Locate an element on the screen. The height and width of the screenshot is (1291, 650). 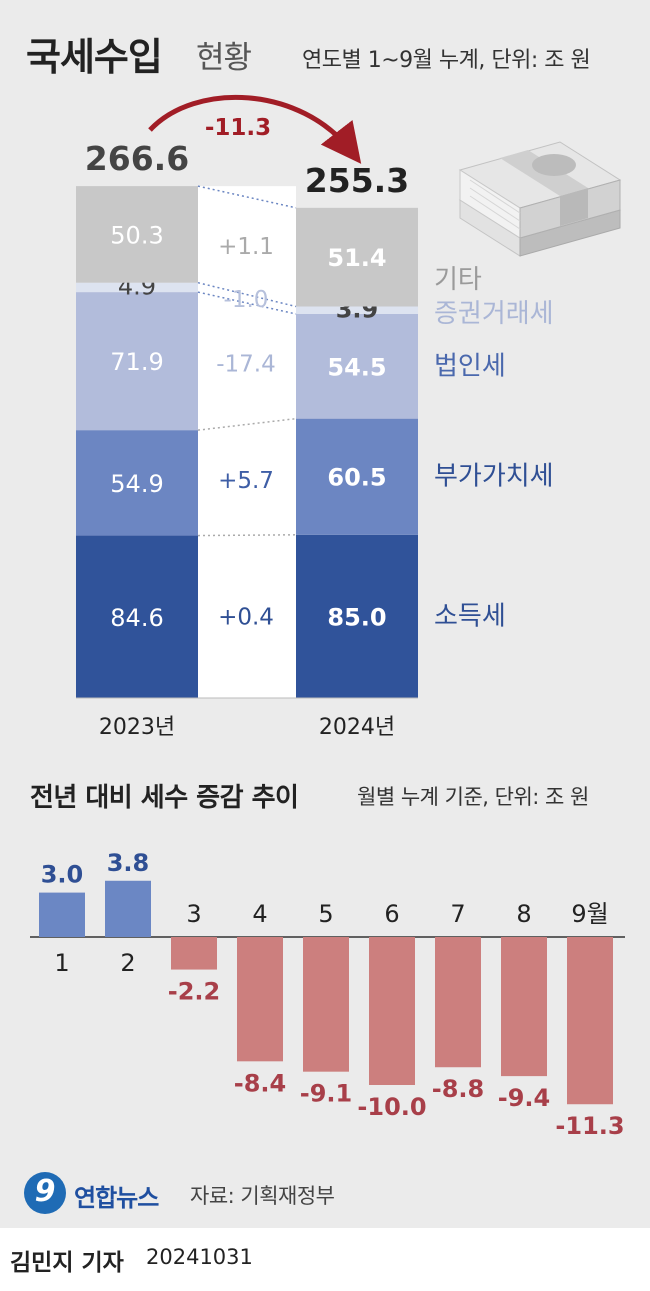
month-value-label: -8.8 is located at coordinates (458, 1089).